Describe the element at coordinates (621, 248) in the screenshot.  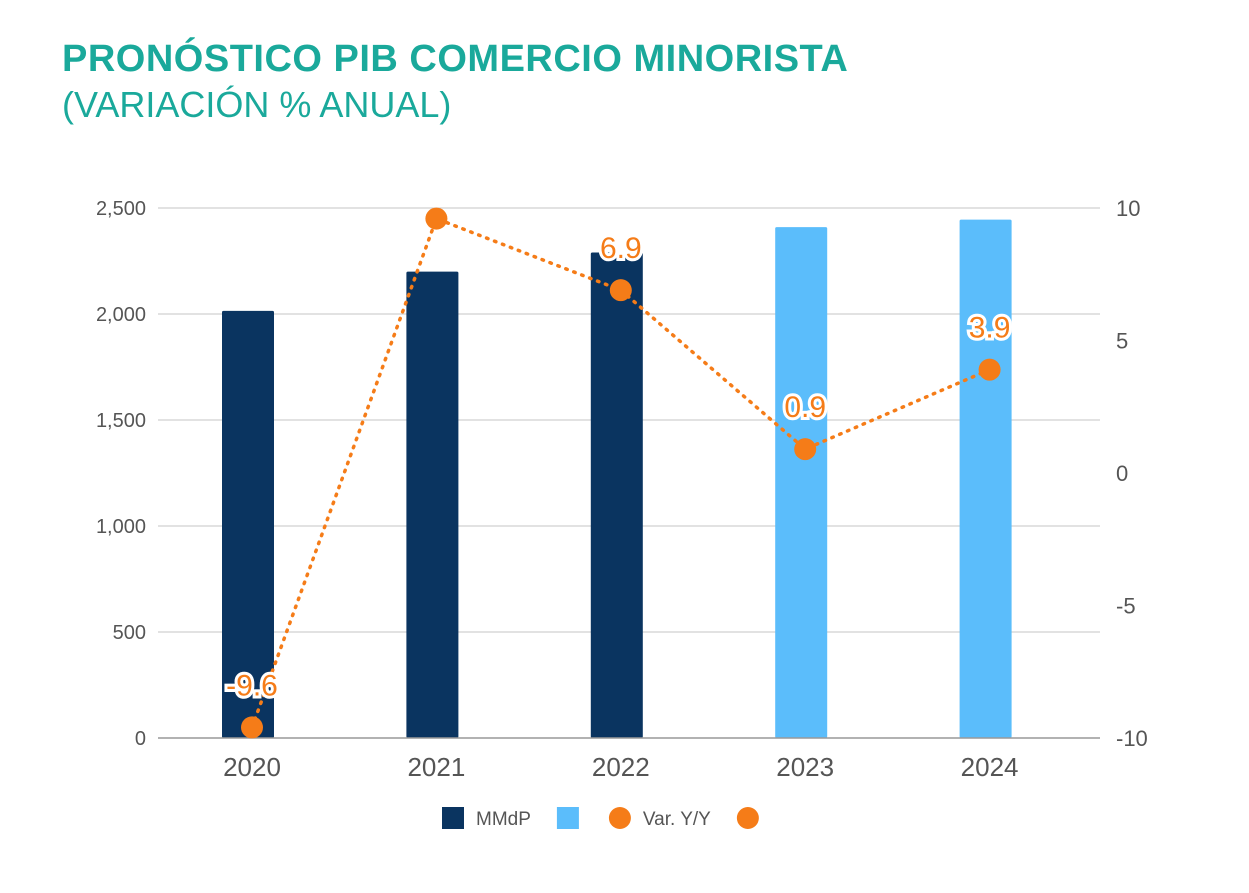
I see `var-yy-data-label: 6.9` at that location.